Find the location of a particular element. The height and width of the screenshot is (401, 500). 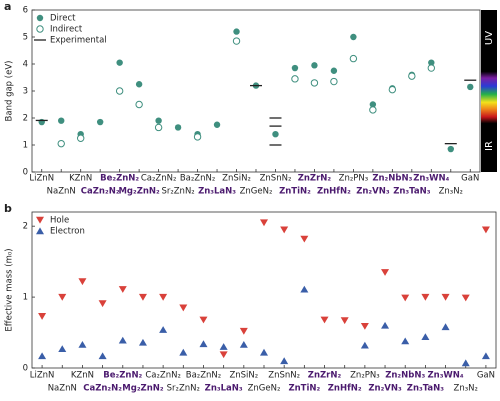

colorbar-label: UV is located at coordinates (489, 38).